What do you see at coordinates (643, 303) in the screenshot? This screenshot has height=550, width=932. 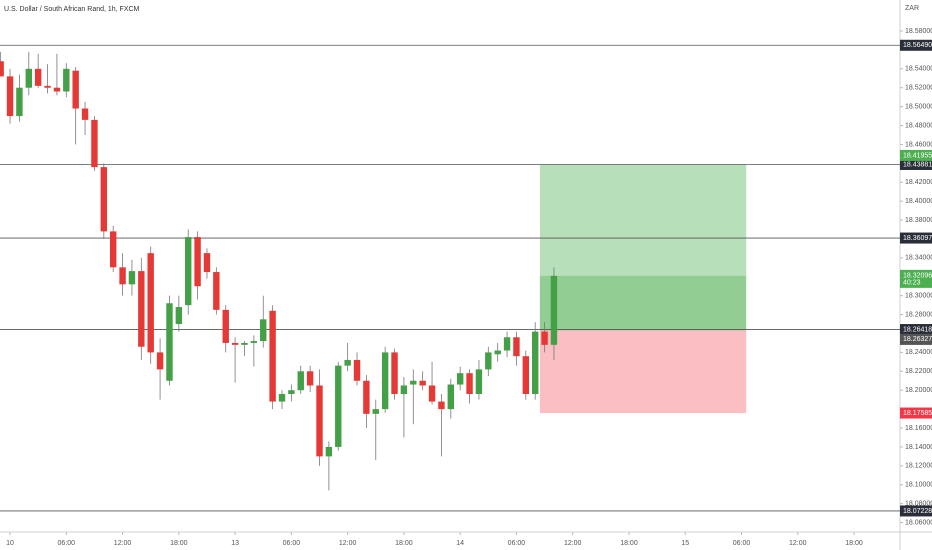 I see `position-progress` at bounding box center [643, 303].